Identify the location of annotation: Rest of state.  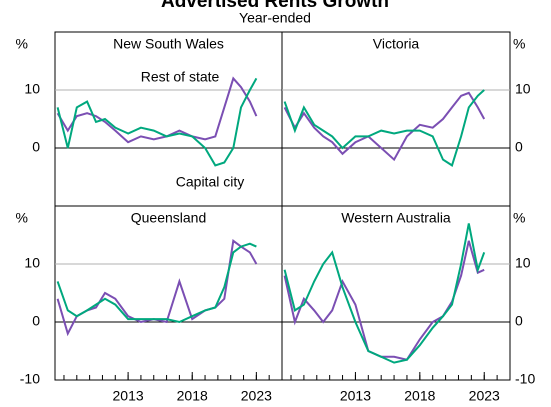
(180, 77).